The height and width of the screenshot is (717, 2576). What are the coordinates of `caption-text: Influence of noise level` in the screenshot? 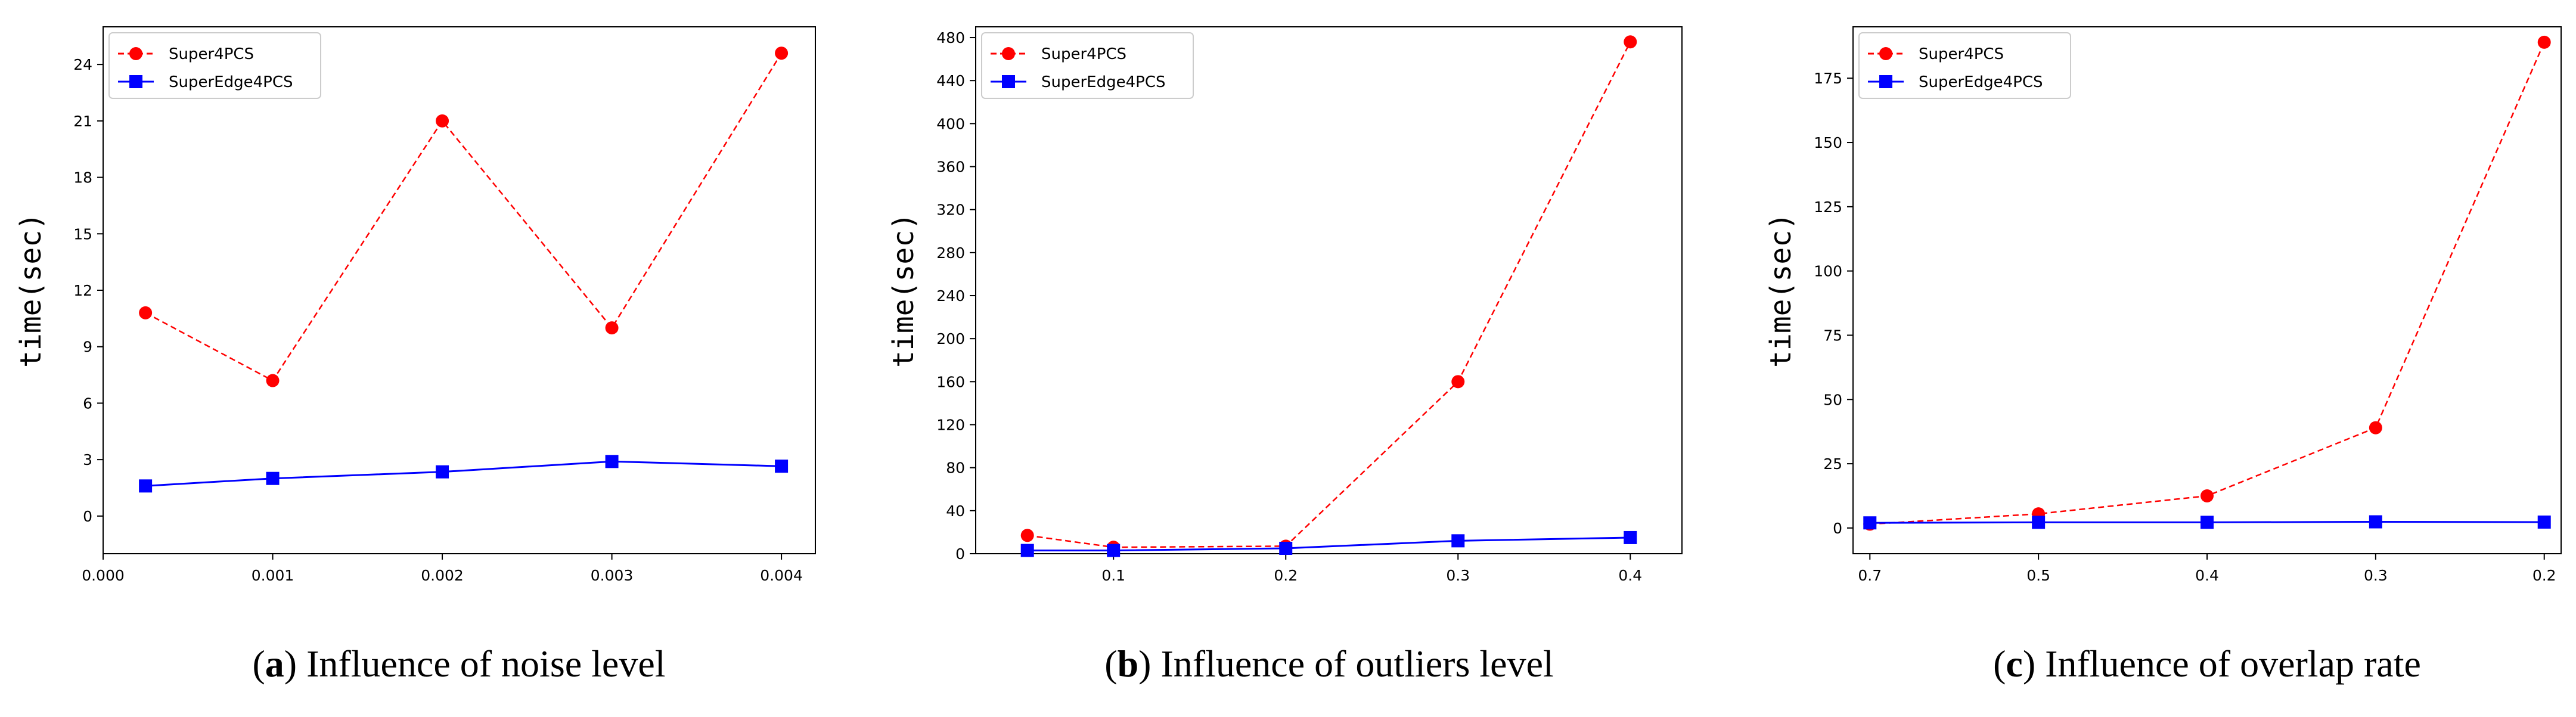 It's located at (486, 663).